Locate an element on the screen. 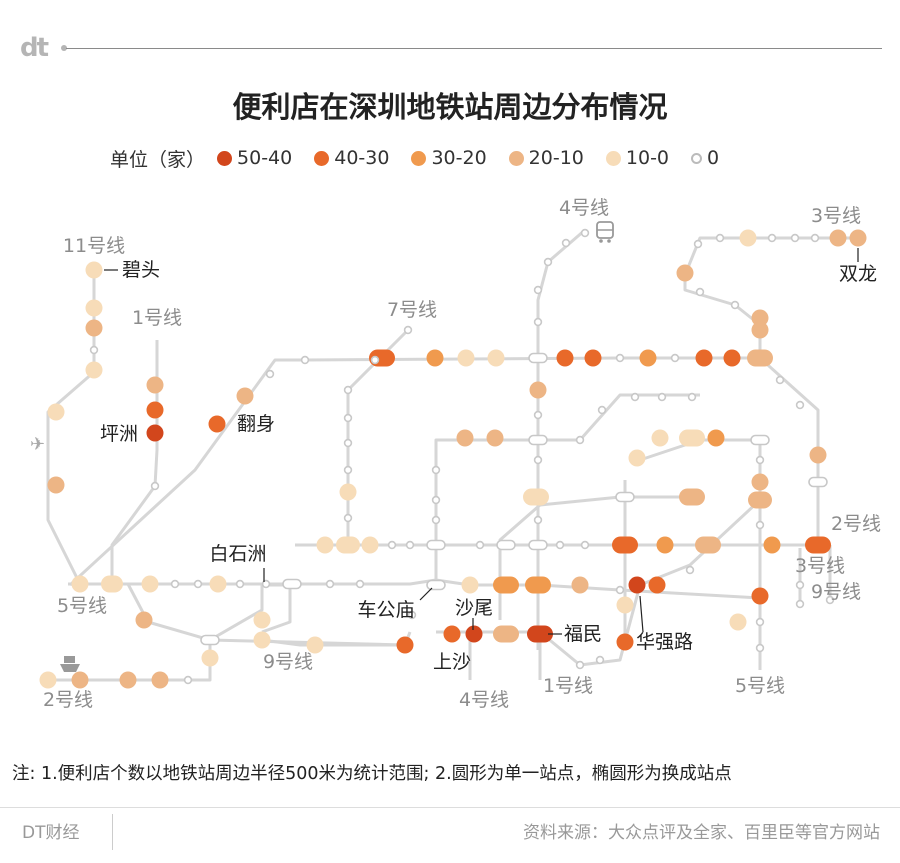 The image size is (900, 863). legend-item-10-0: 10-0 is located at coordinates (637, 158).